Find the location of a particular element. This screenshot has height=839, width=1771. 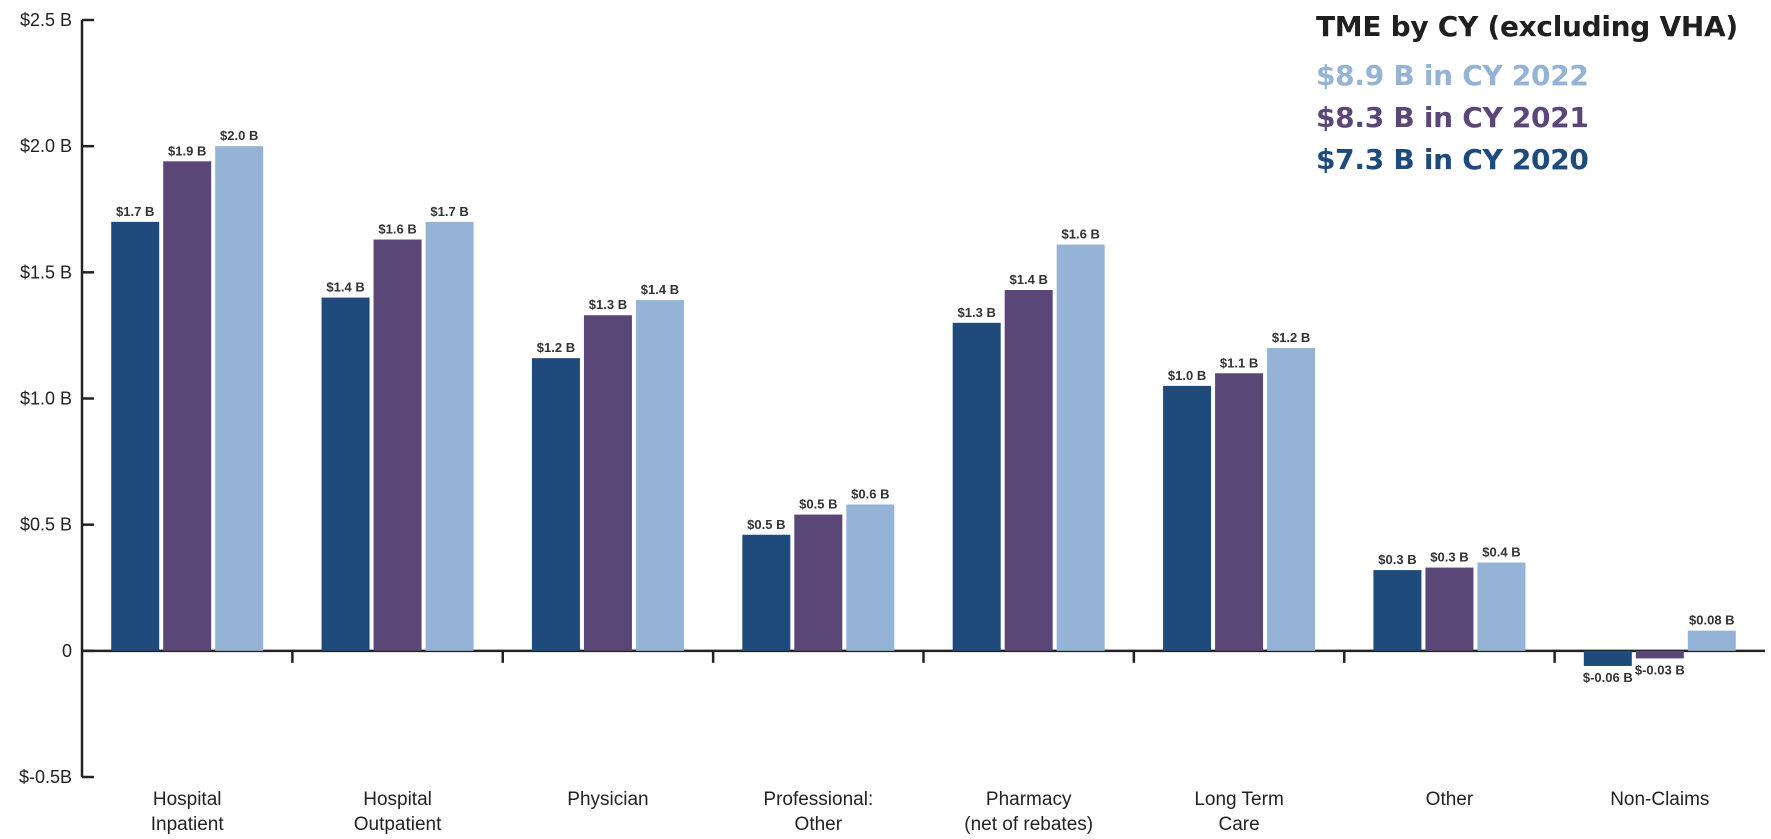

x-tick-label: Hospital Inpatient is located at coordinates (188, 812).